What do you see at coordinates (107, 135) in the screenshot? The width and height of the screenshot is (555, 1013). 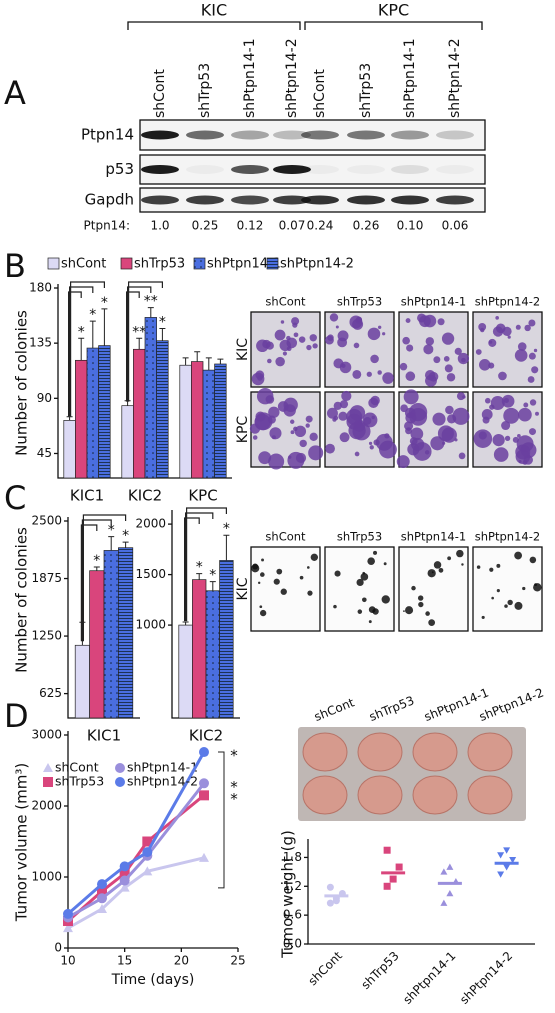 I see `blot-row-label: Ptpn14` at bounding box center [107, 135].